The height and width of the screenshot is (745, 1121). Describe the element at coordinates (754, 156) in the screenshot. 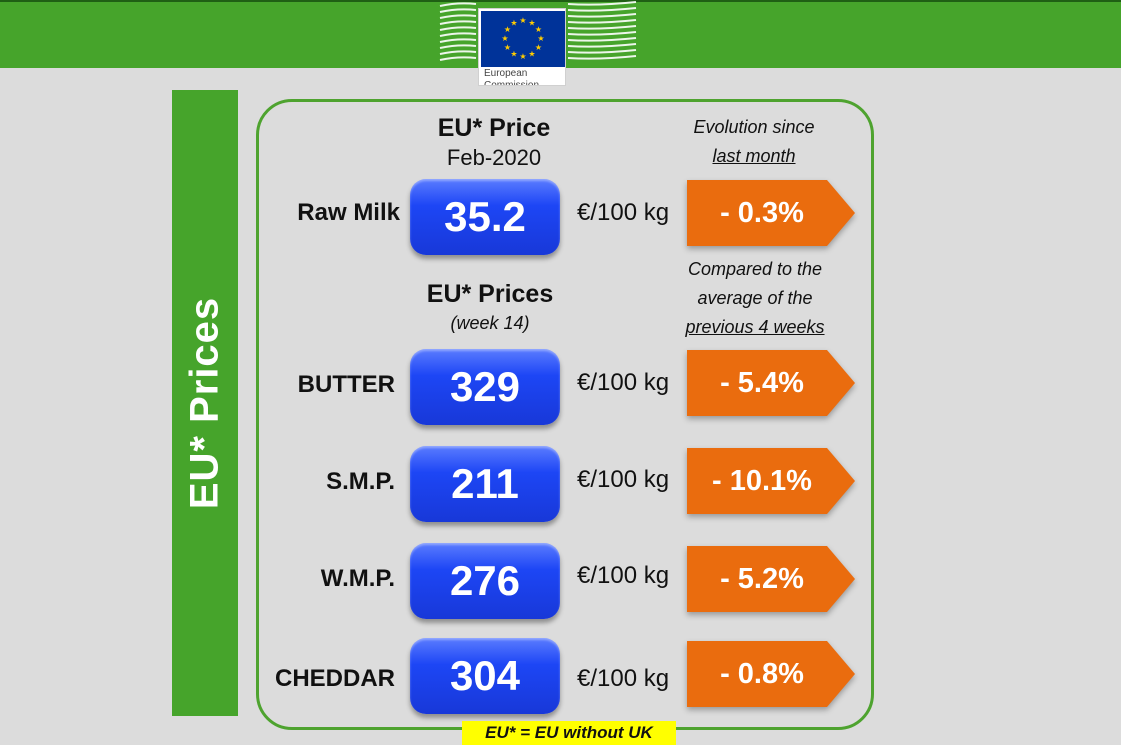

I see `evolution-note-line2: last month` at that location.